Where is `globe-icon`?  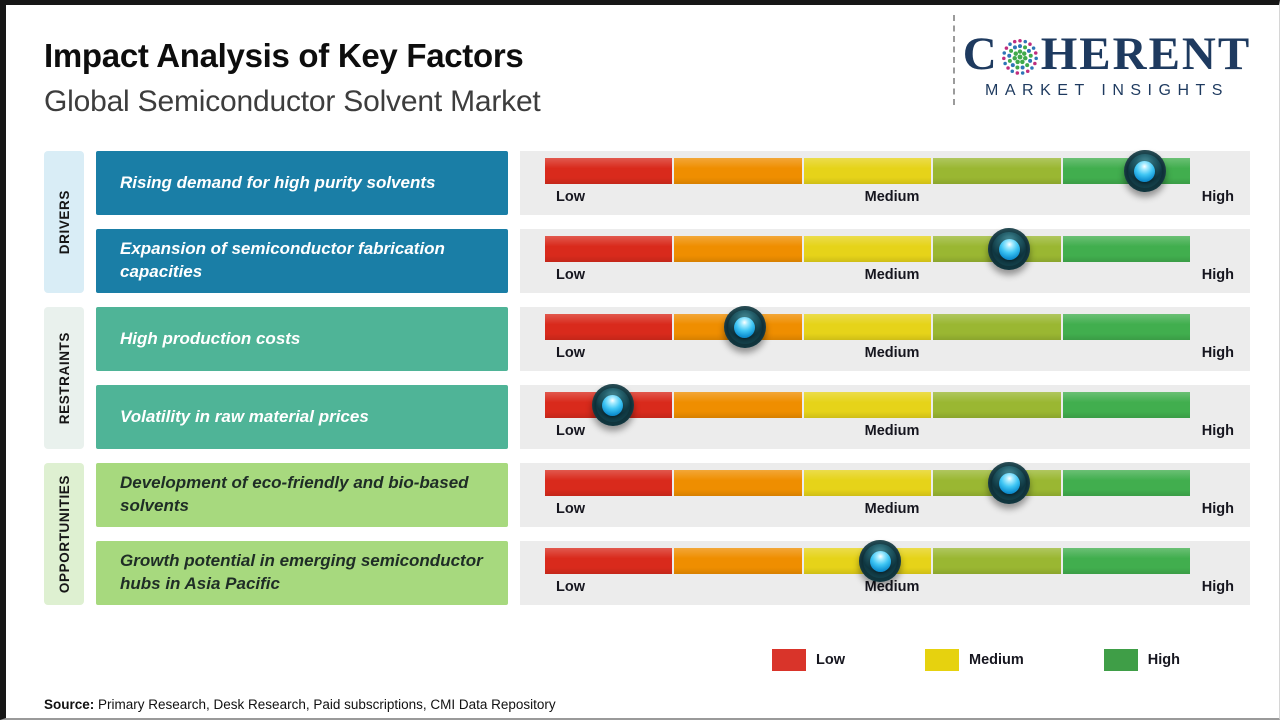 globe-icon is located at coordinates (1019, 56).